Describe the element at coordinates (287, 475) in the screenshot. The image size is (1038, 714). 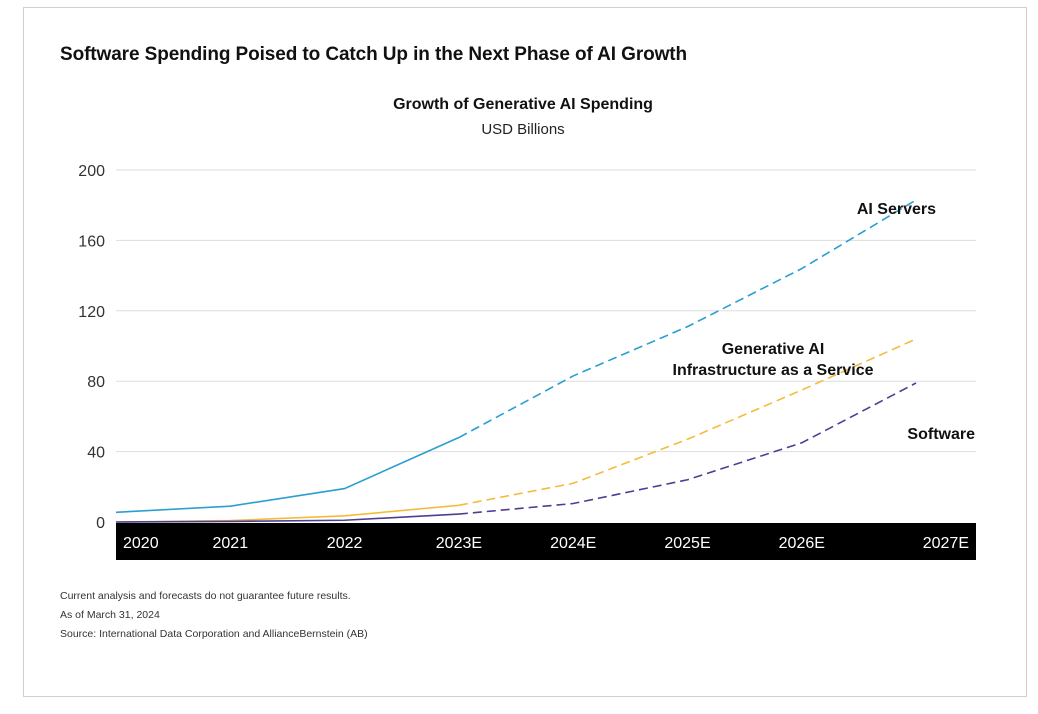
I see `series-line-ai-servers-actual` at that location.